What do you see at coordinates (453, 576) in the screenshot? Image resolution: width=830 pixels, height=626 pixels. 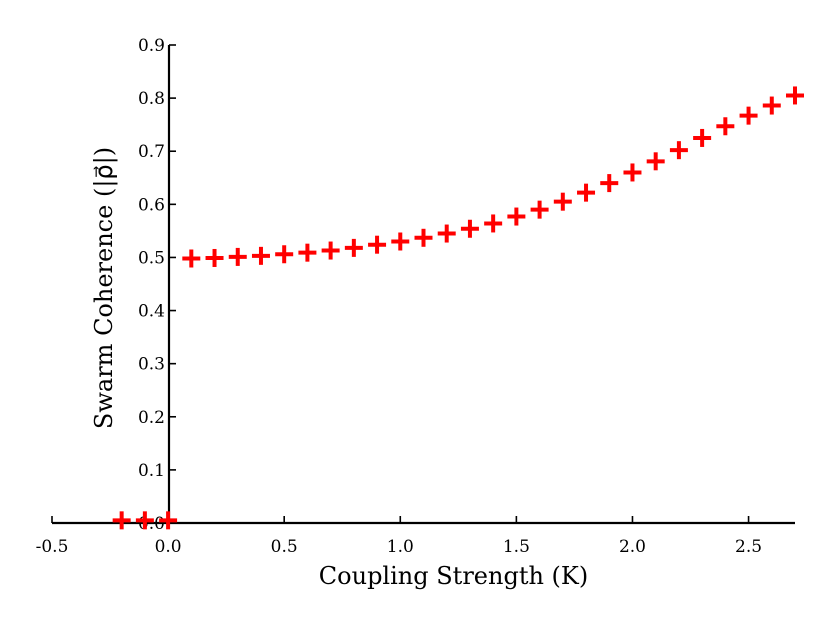 I see `x-axis-title: Coupling Strength (K)` at bounding box center [453, 576].